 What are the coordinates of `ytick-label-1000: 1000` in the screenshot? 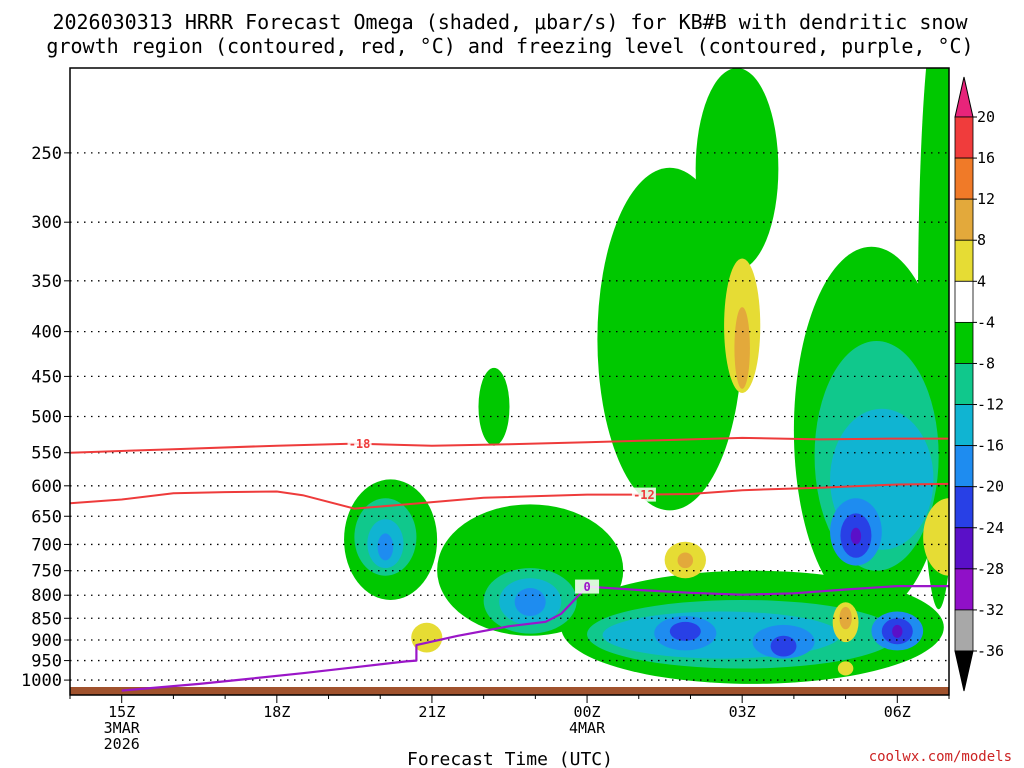 It's located at (41, 681).